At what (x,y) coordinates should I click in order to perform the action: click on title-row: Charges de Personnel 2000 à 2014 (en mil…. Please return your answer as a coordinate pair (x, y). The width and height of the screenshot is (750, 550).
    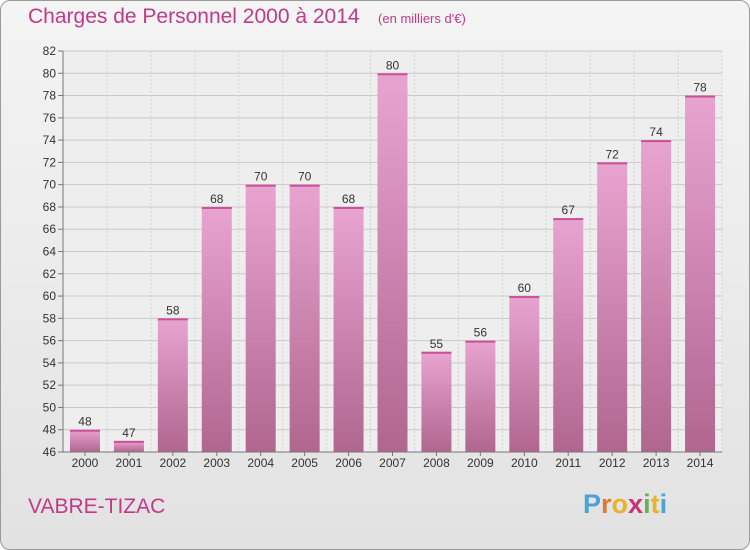
    Looking at the image, I should click on (247, 17).